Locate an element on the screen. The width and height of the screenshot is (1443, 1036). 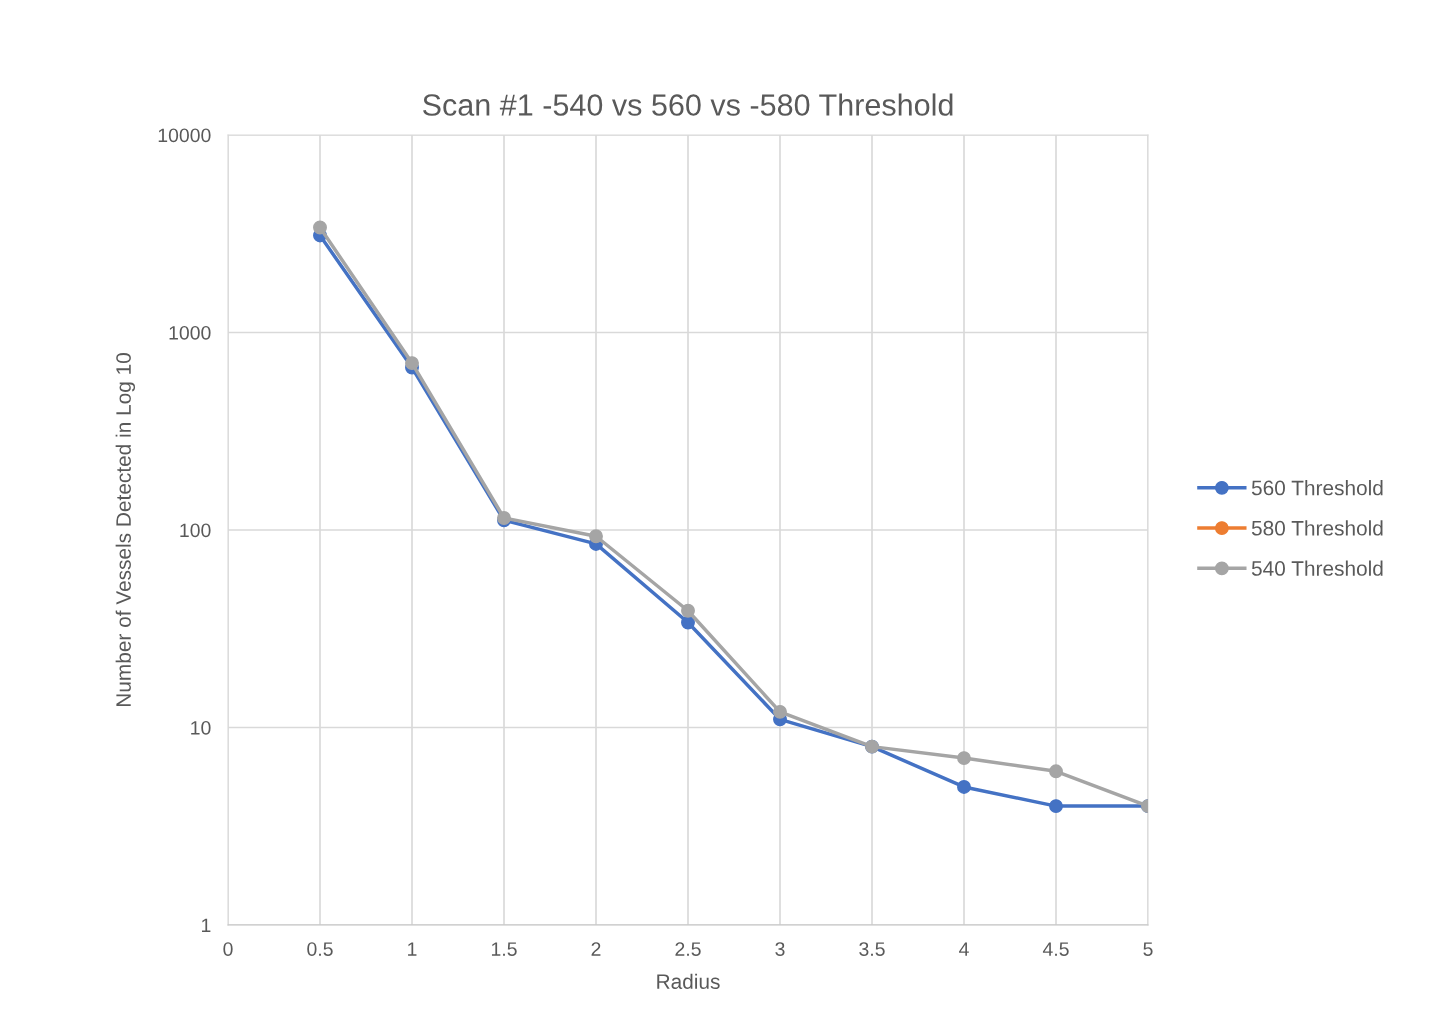
x-tick-label: 0.5 is located at coordinates (320, 949).